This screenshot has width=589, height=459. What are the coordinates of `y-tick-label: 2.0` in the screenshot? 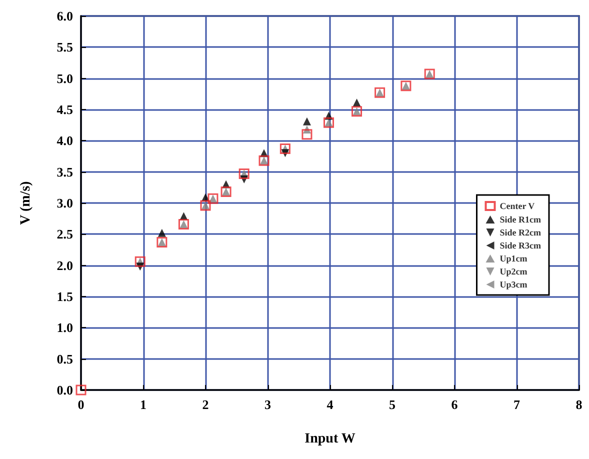 It's located at (64, 265).